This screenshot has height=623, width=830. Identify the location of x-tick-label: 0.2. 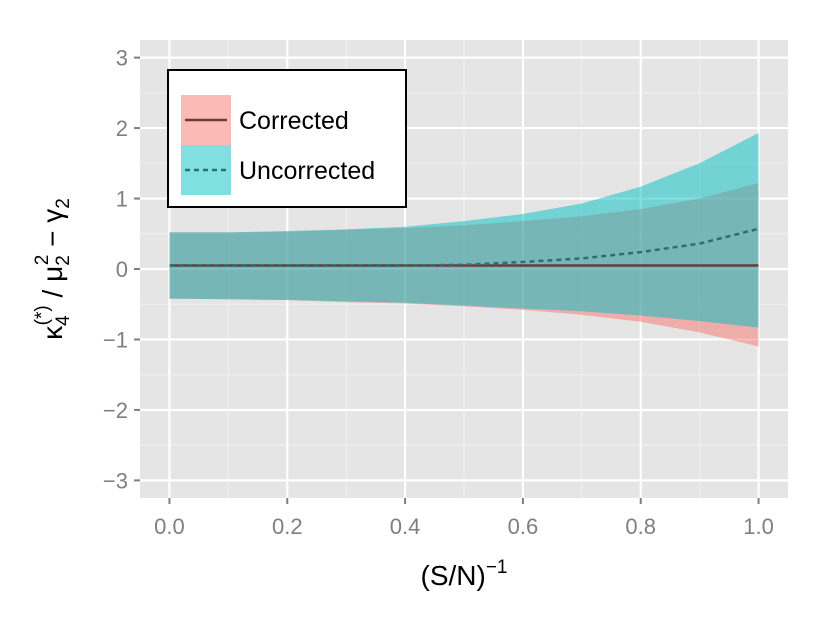
(287, 526).